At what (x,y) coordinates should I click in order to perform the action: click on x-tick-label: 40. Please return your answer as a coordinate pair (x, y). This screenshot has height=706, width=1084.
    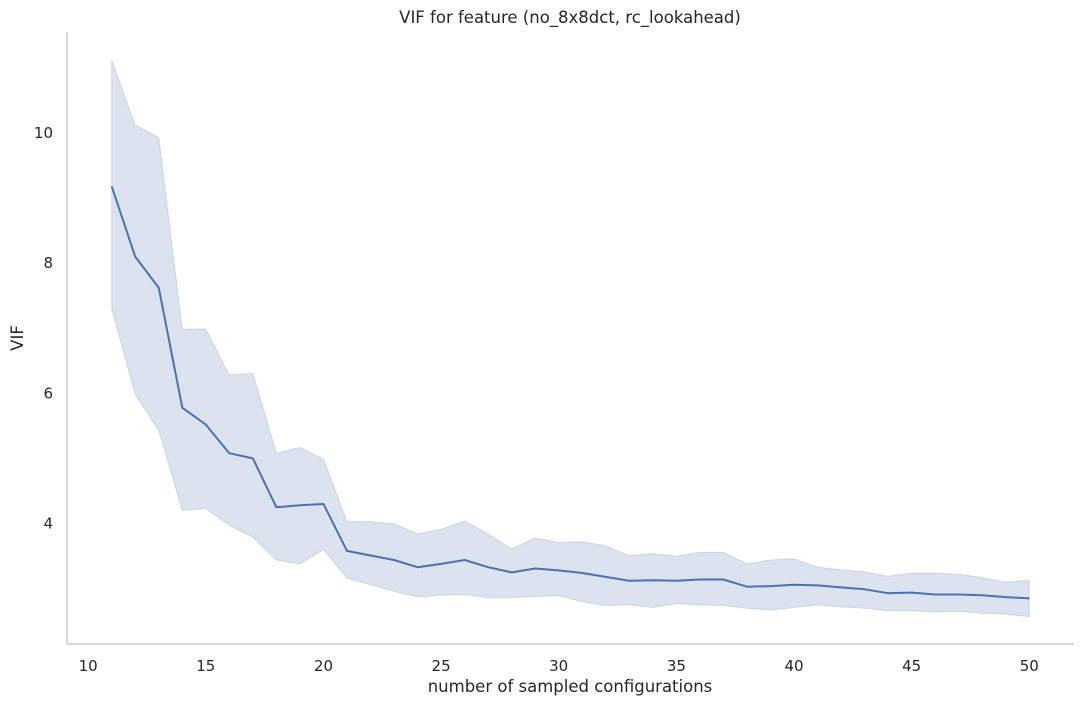
    Looking at the image, I should click on (793, 666).